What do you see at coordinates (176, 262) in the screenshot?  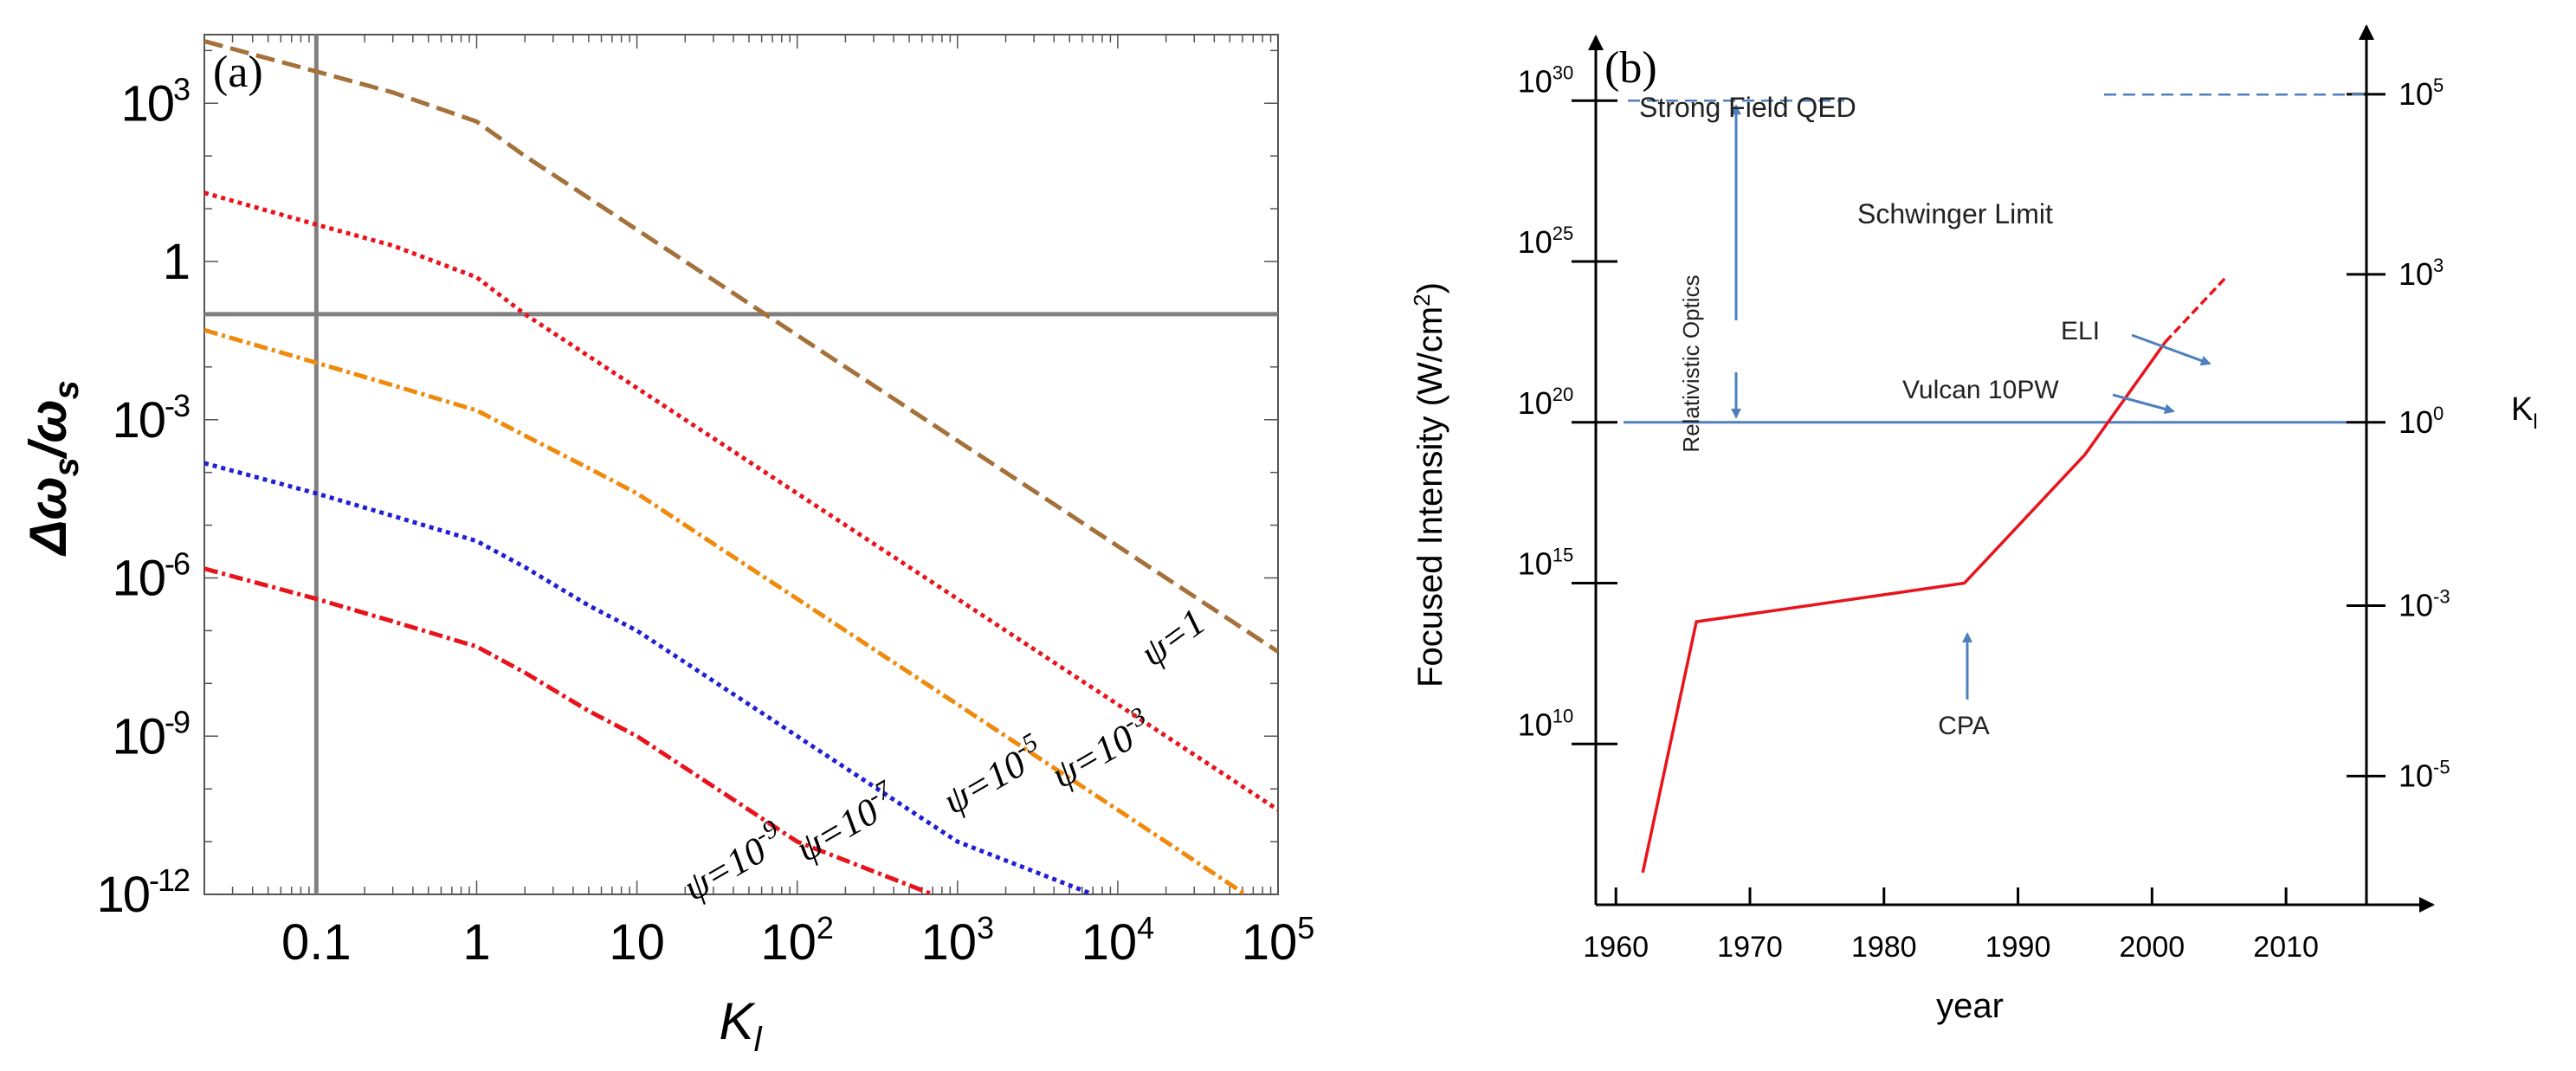 I see `y-tick-label: 1` at bounding box center [176, 262].